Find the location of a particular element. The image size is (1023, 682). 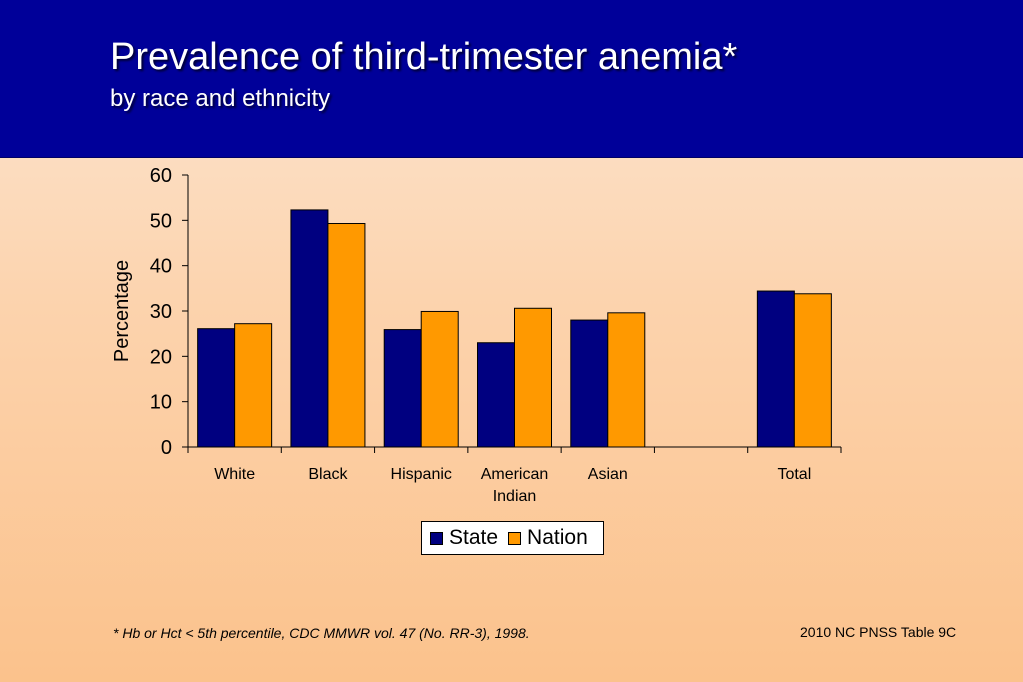

x-tick-label: Total is located at coordinates (794, 474).